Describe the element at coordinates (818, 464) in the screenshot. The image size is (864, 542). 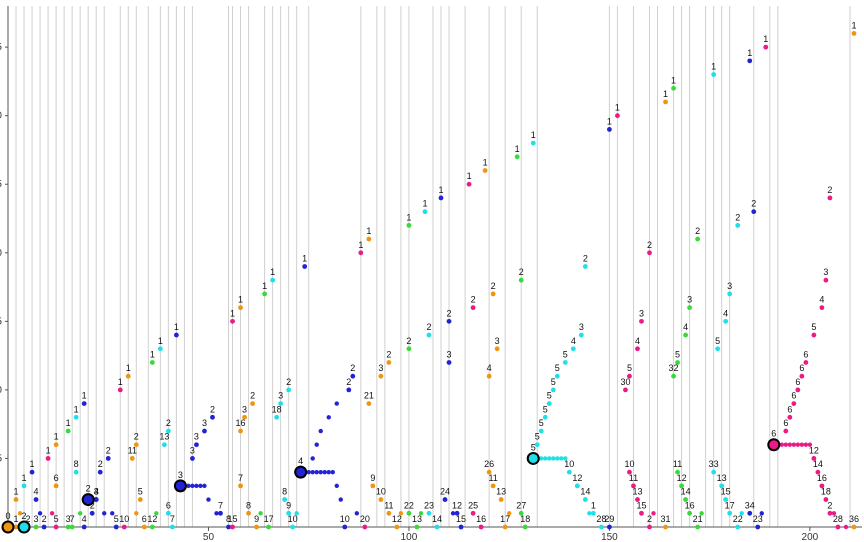
I see `point-label: 14` at that location.